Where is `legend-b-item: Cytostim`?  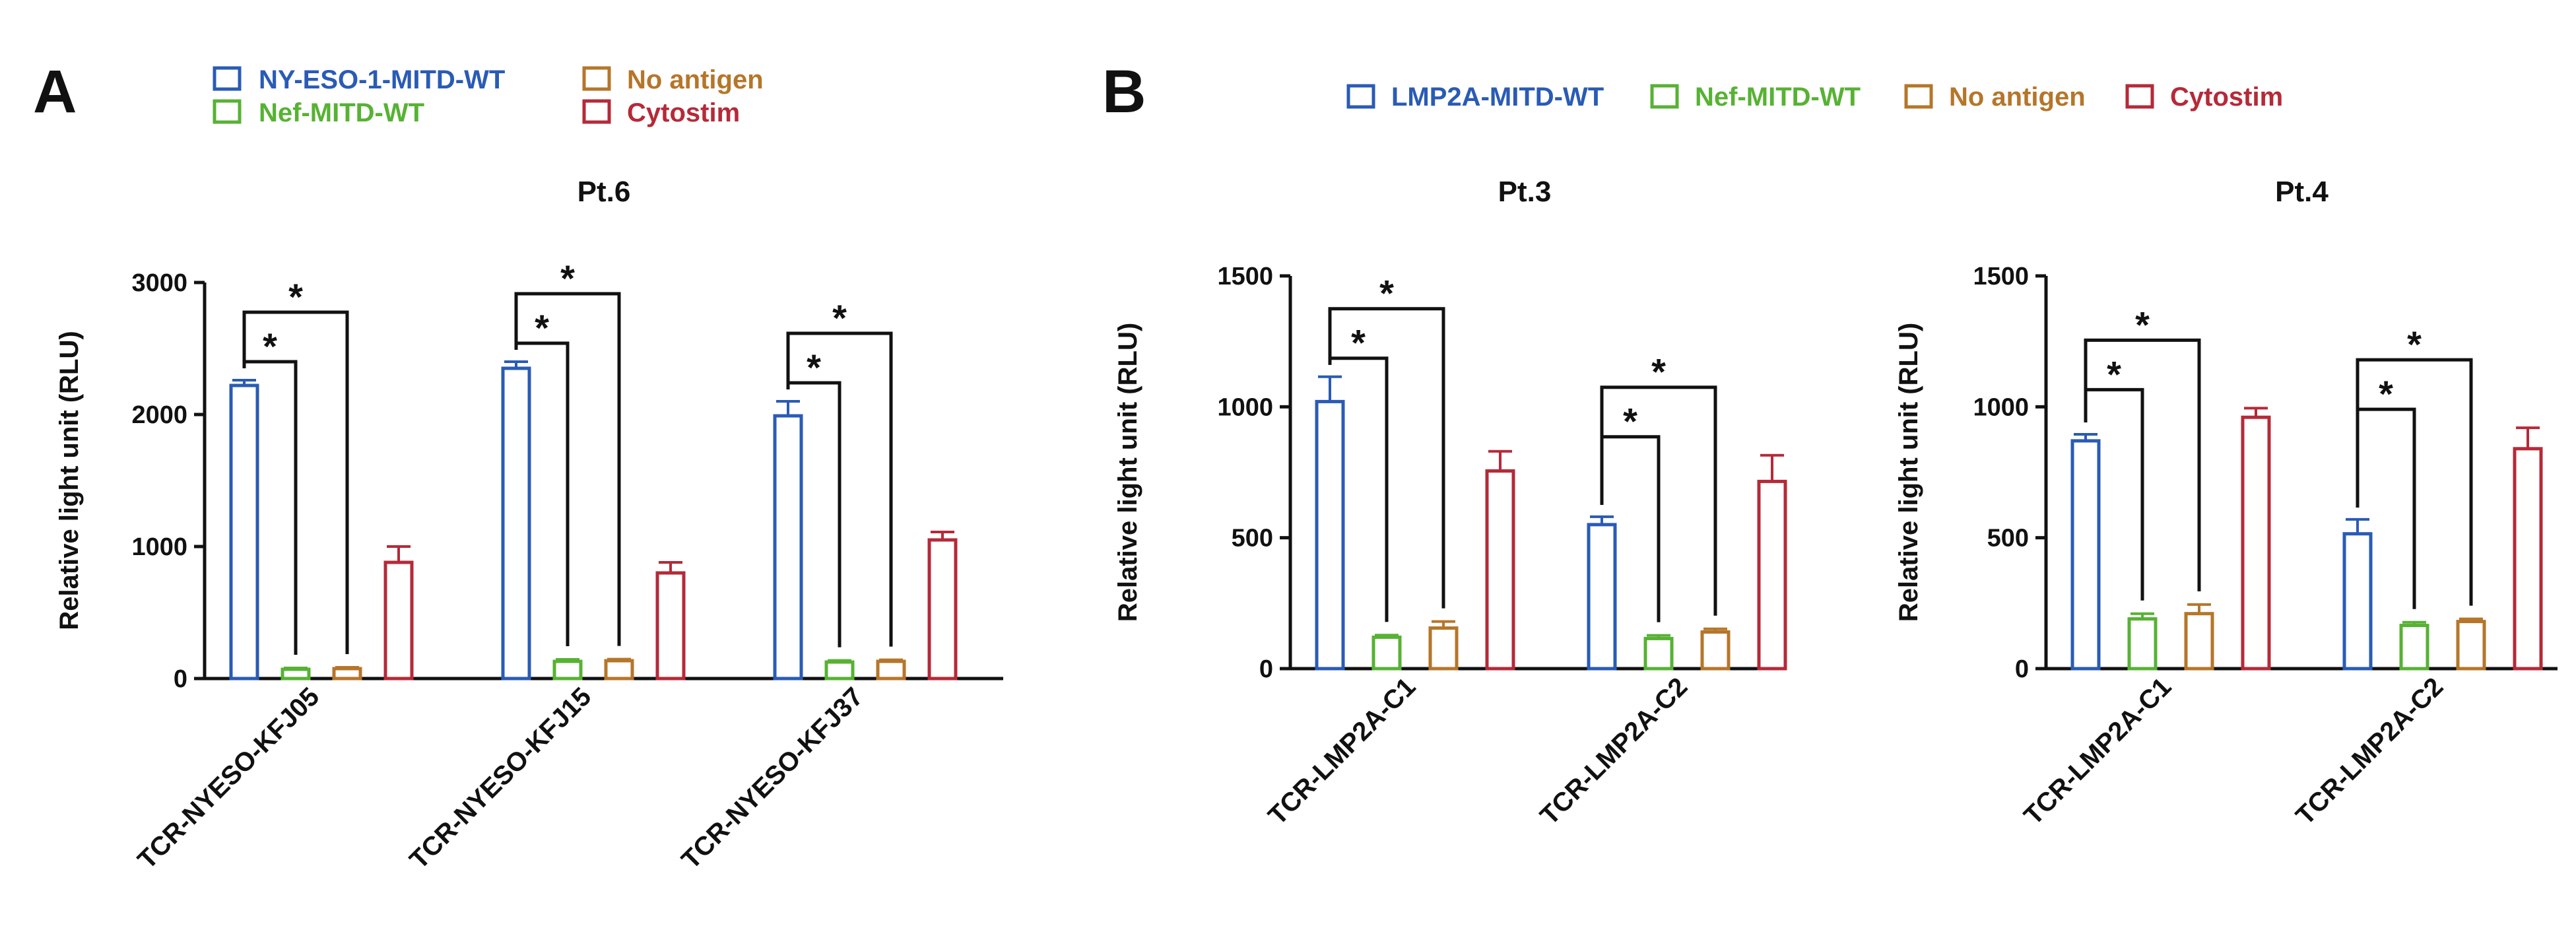 legend-b-item: Cytostim is located at coordinates (2204, 97).